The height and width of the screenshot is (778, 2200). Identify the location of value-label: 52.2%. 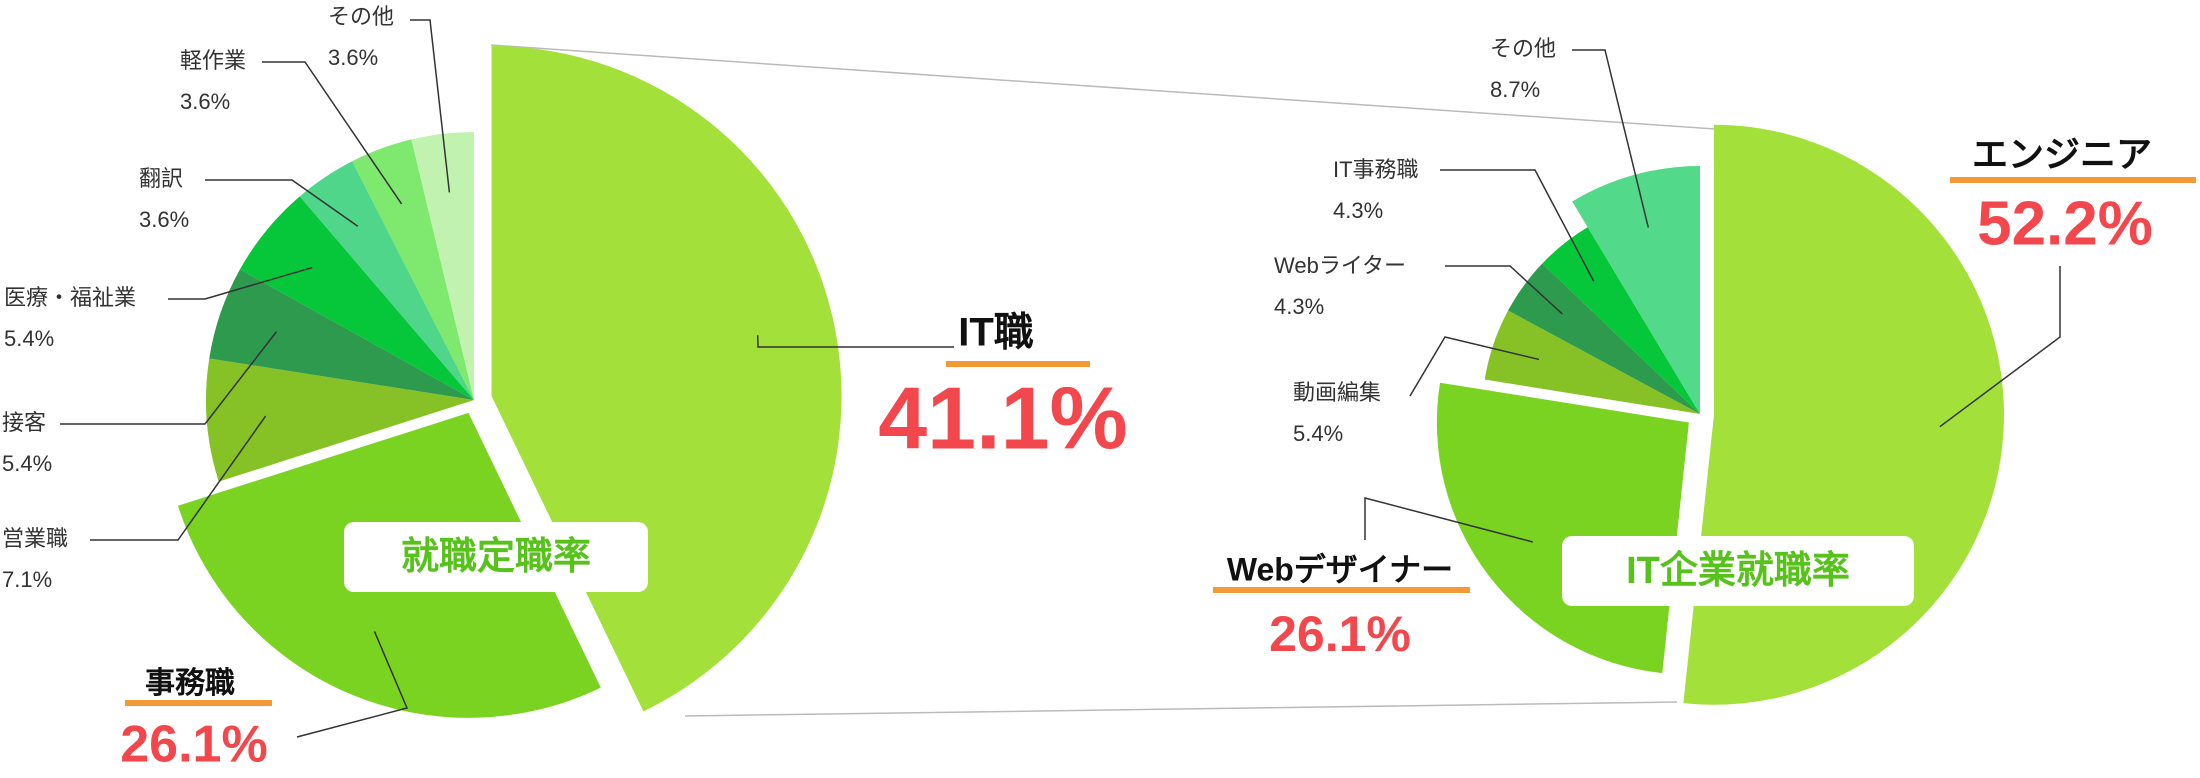
(2065, 223).